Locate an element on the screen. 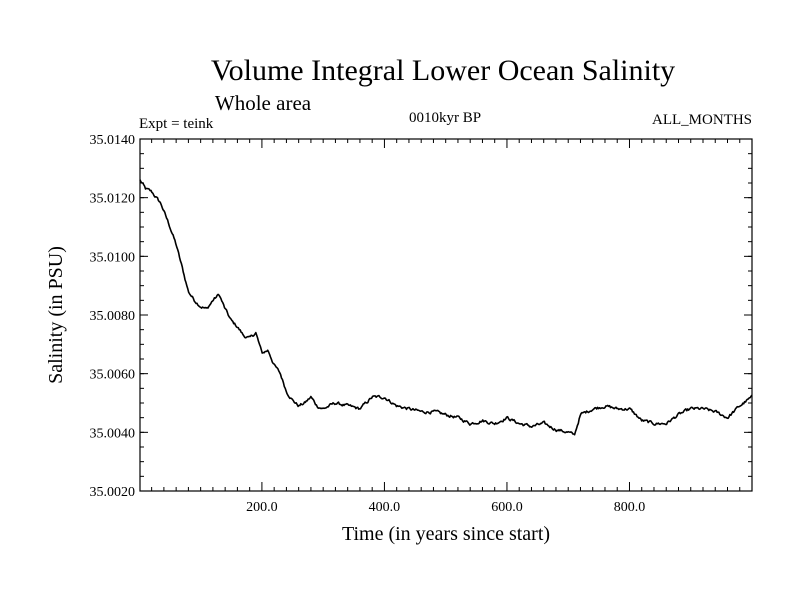  x-tick-label: 200.0 is located at coordinates (262, 507).